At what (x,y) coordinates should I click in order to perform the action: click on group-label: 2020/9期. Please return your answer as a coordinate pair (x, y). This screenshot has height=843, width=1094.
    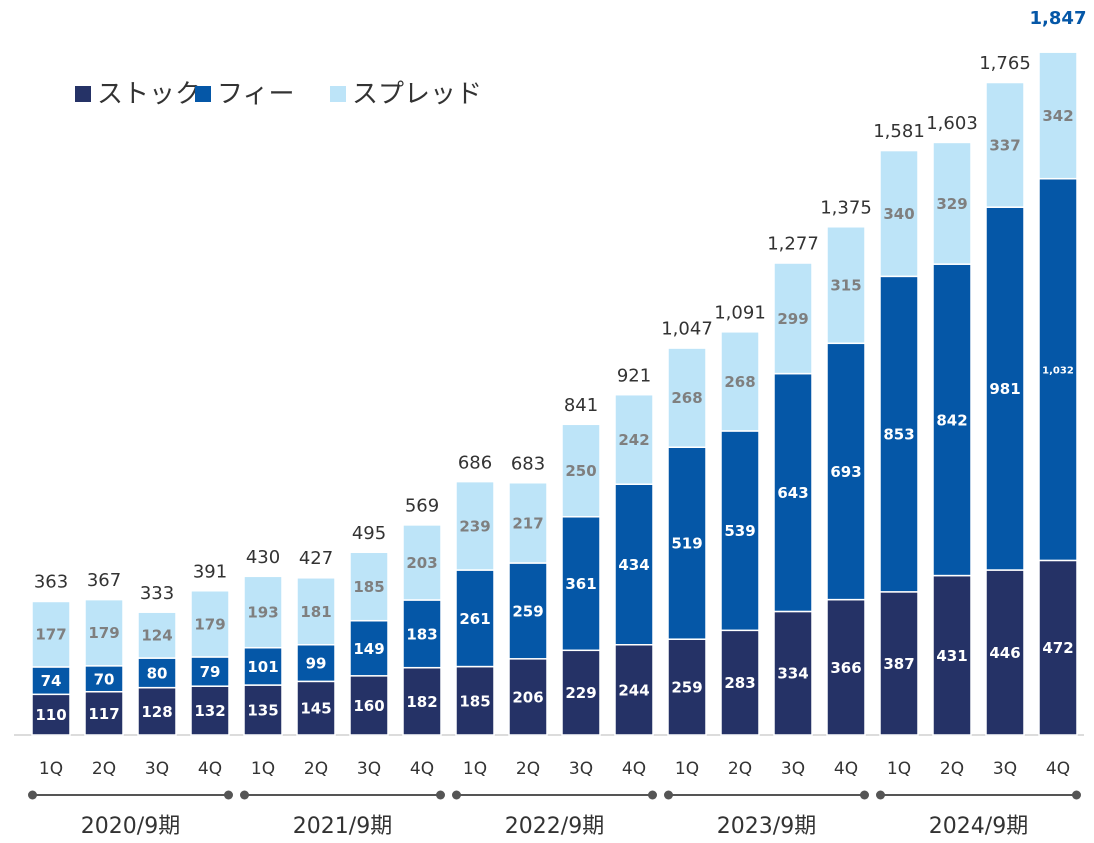
    Looking at the image, I should click on (130, 826).